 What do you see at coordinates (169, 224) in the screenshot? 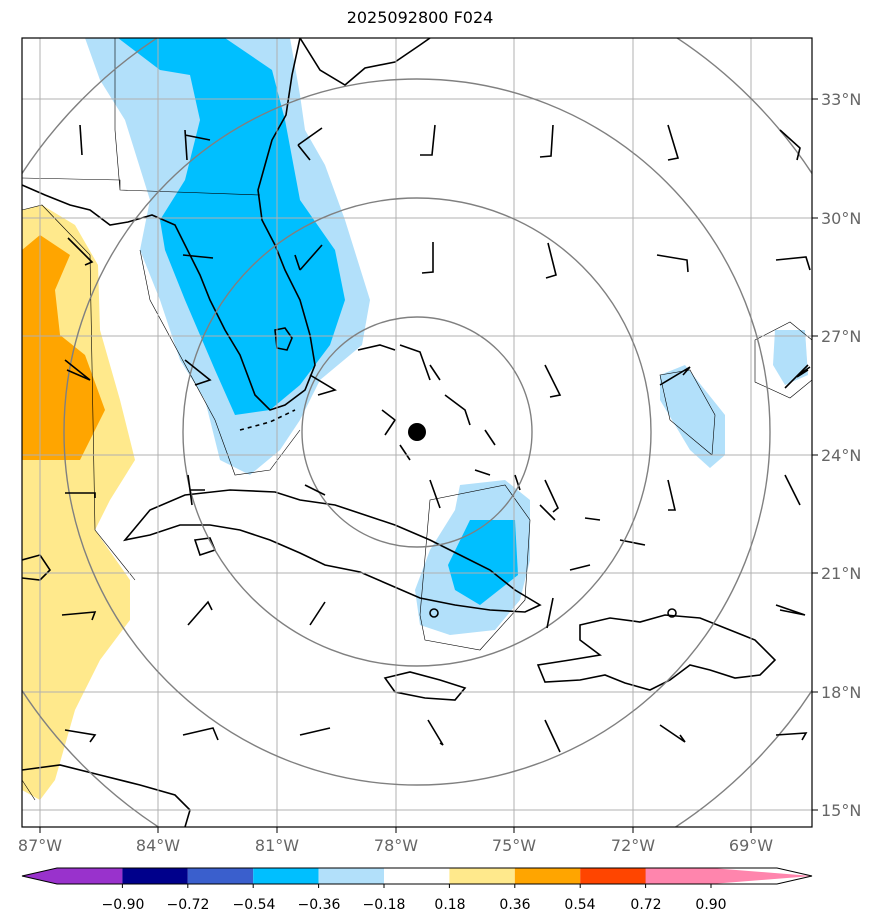
I see `florida-coastline` at bounding box center [169, 224].